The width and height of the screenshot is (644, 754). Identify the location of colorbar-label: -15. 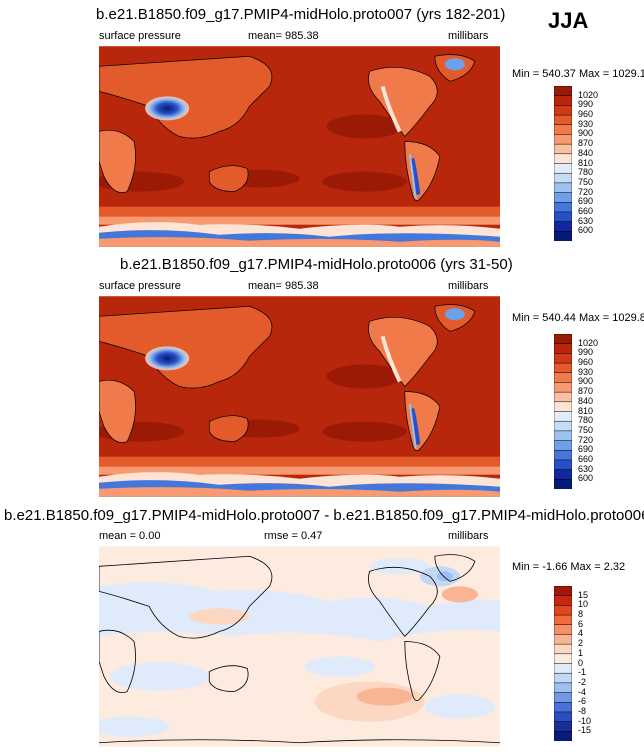
(585, 730).